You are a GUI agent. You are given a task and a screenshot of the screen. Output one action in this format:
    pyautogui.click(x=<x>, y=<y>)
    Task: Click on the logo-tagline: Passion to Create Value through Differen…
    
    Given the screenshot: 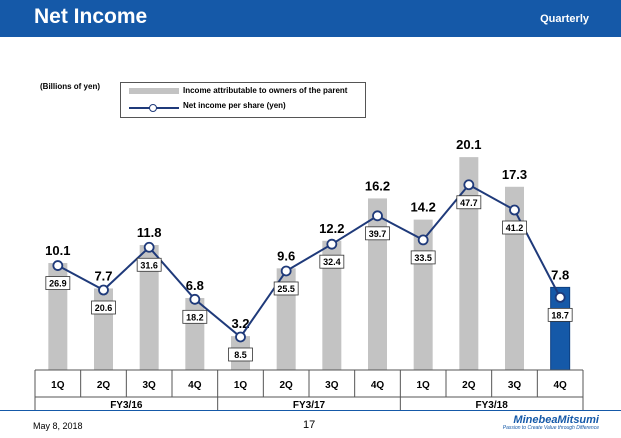 What is the action you would take?
    pyautogui.click(x=550, y=428)
    